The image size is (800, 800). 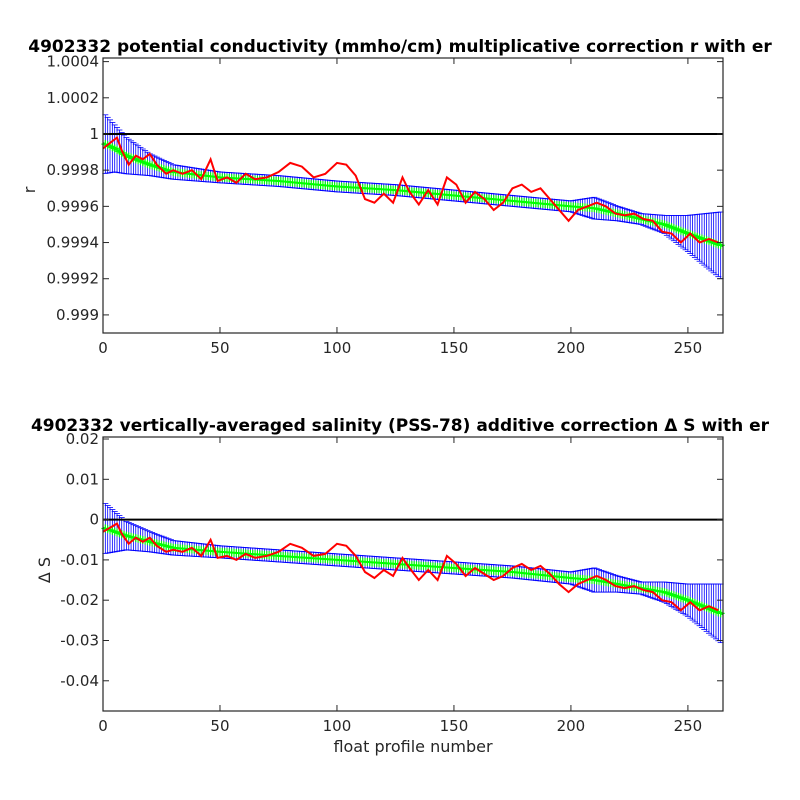 What do you see at coordinates (413, 746) in the screenshot?
I see `x-axis-label-bottom: float profile number` at bounding box center [413, 746].